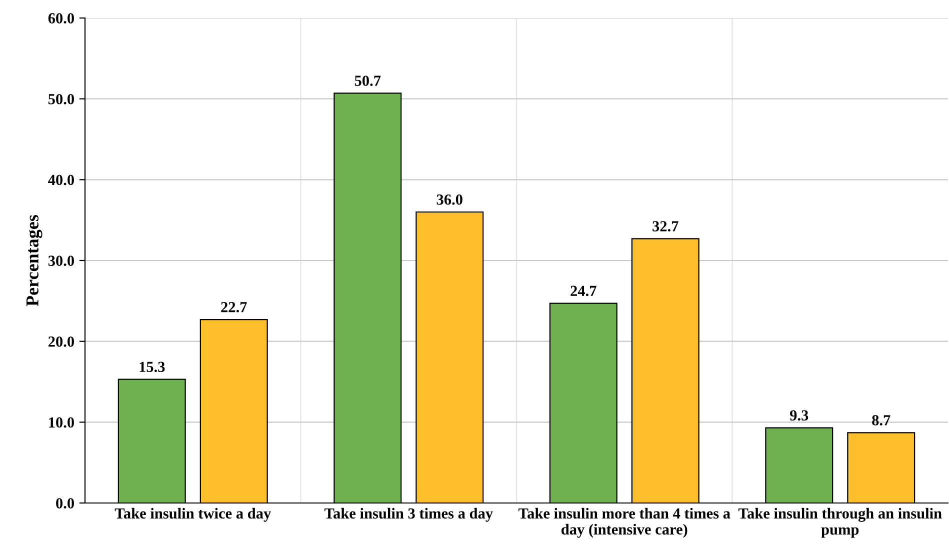  I want to click on y-axis-title: Percentages, so click(34, 260).